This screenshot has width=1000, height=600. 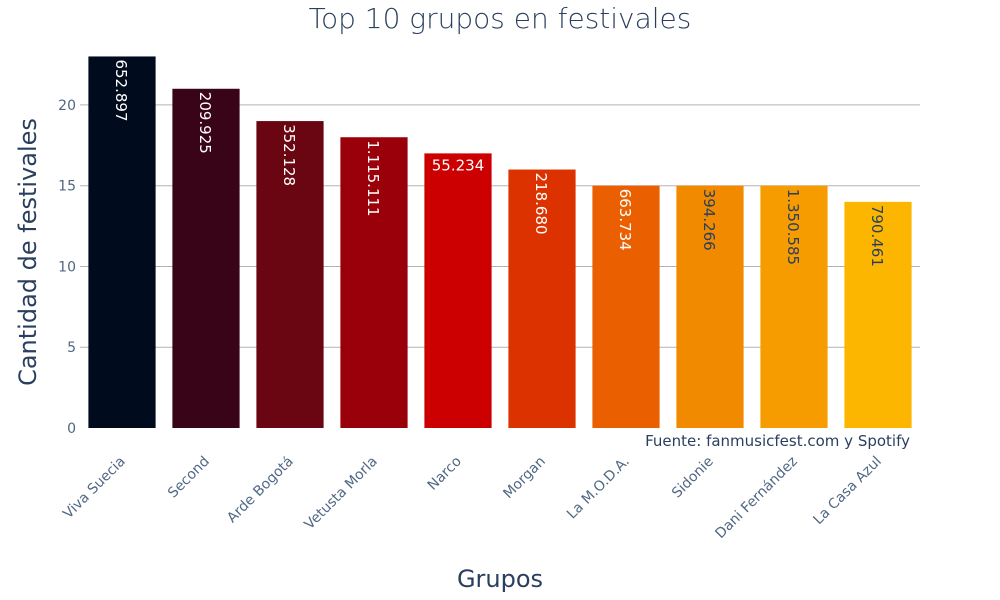 What do you see at coordinates (777, 441) in the screenshot?
I see `source-annotation: Fuente: fanmusicfest.com y Spotify` at bounding box center [777, 441].